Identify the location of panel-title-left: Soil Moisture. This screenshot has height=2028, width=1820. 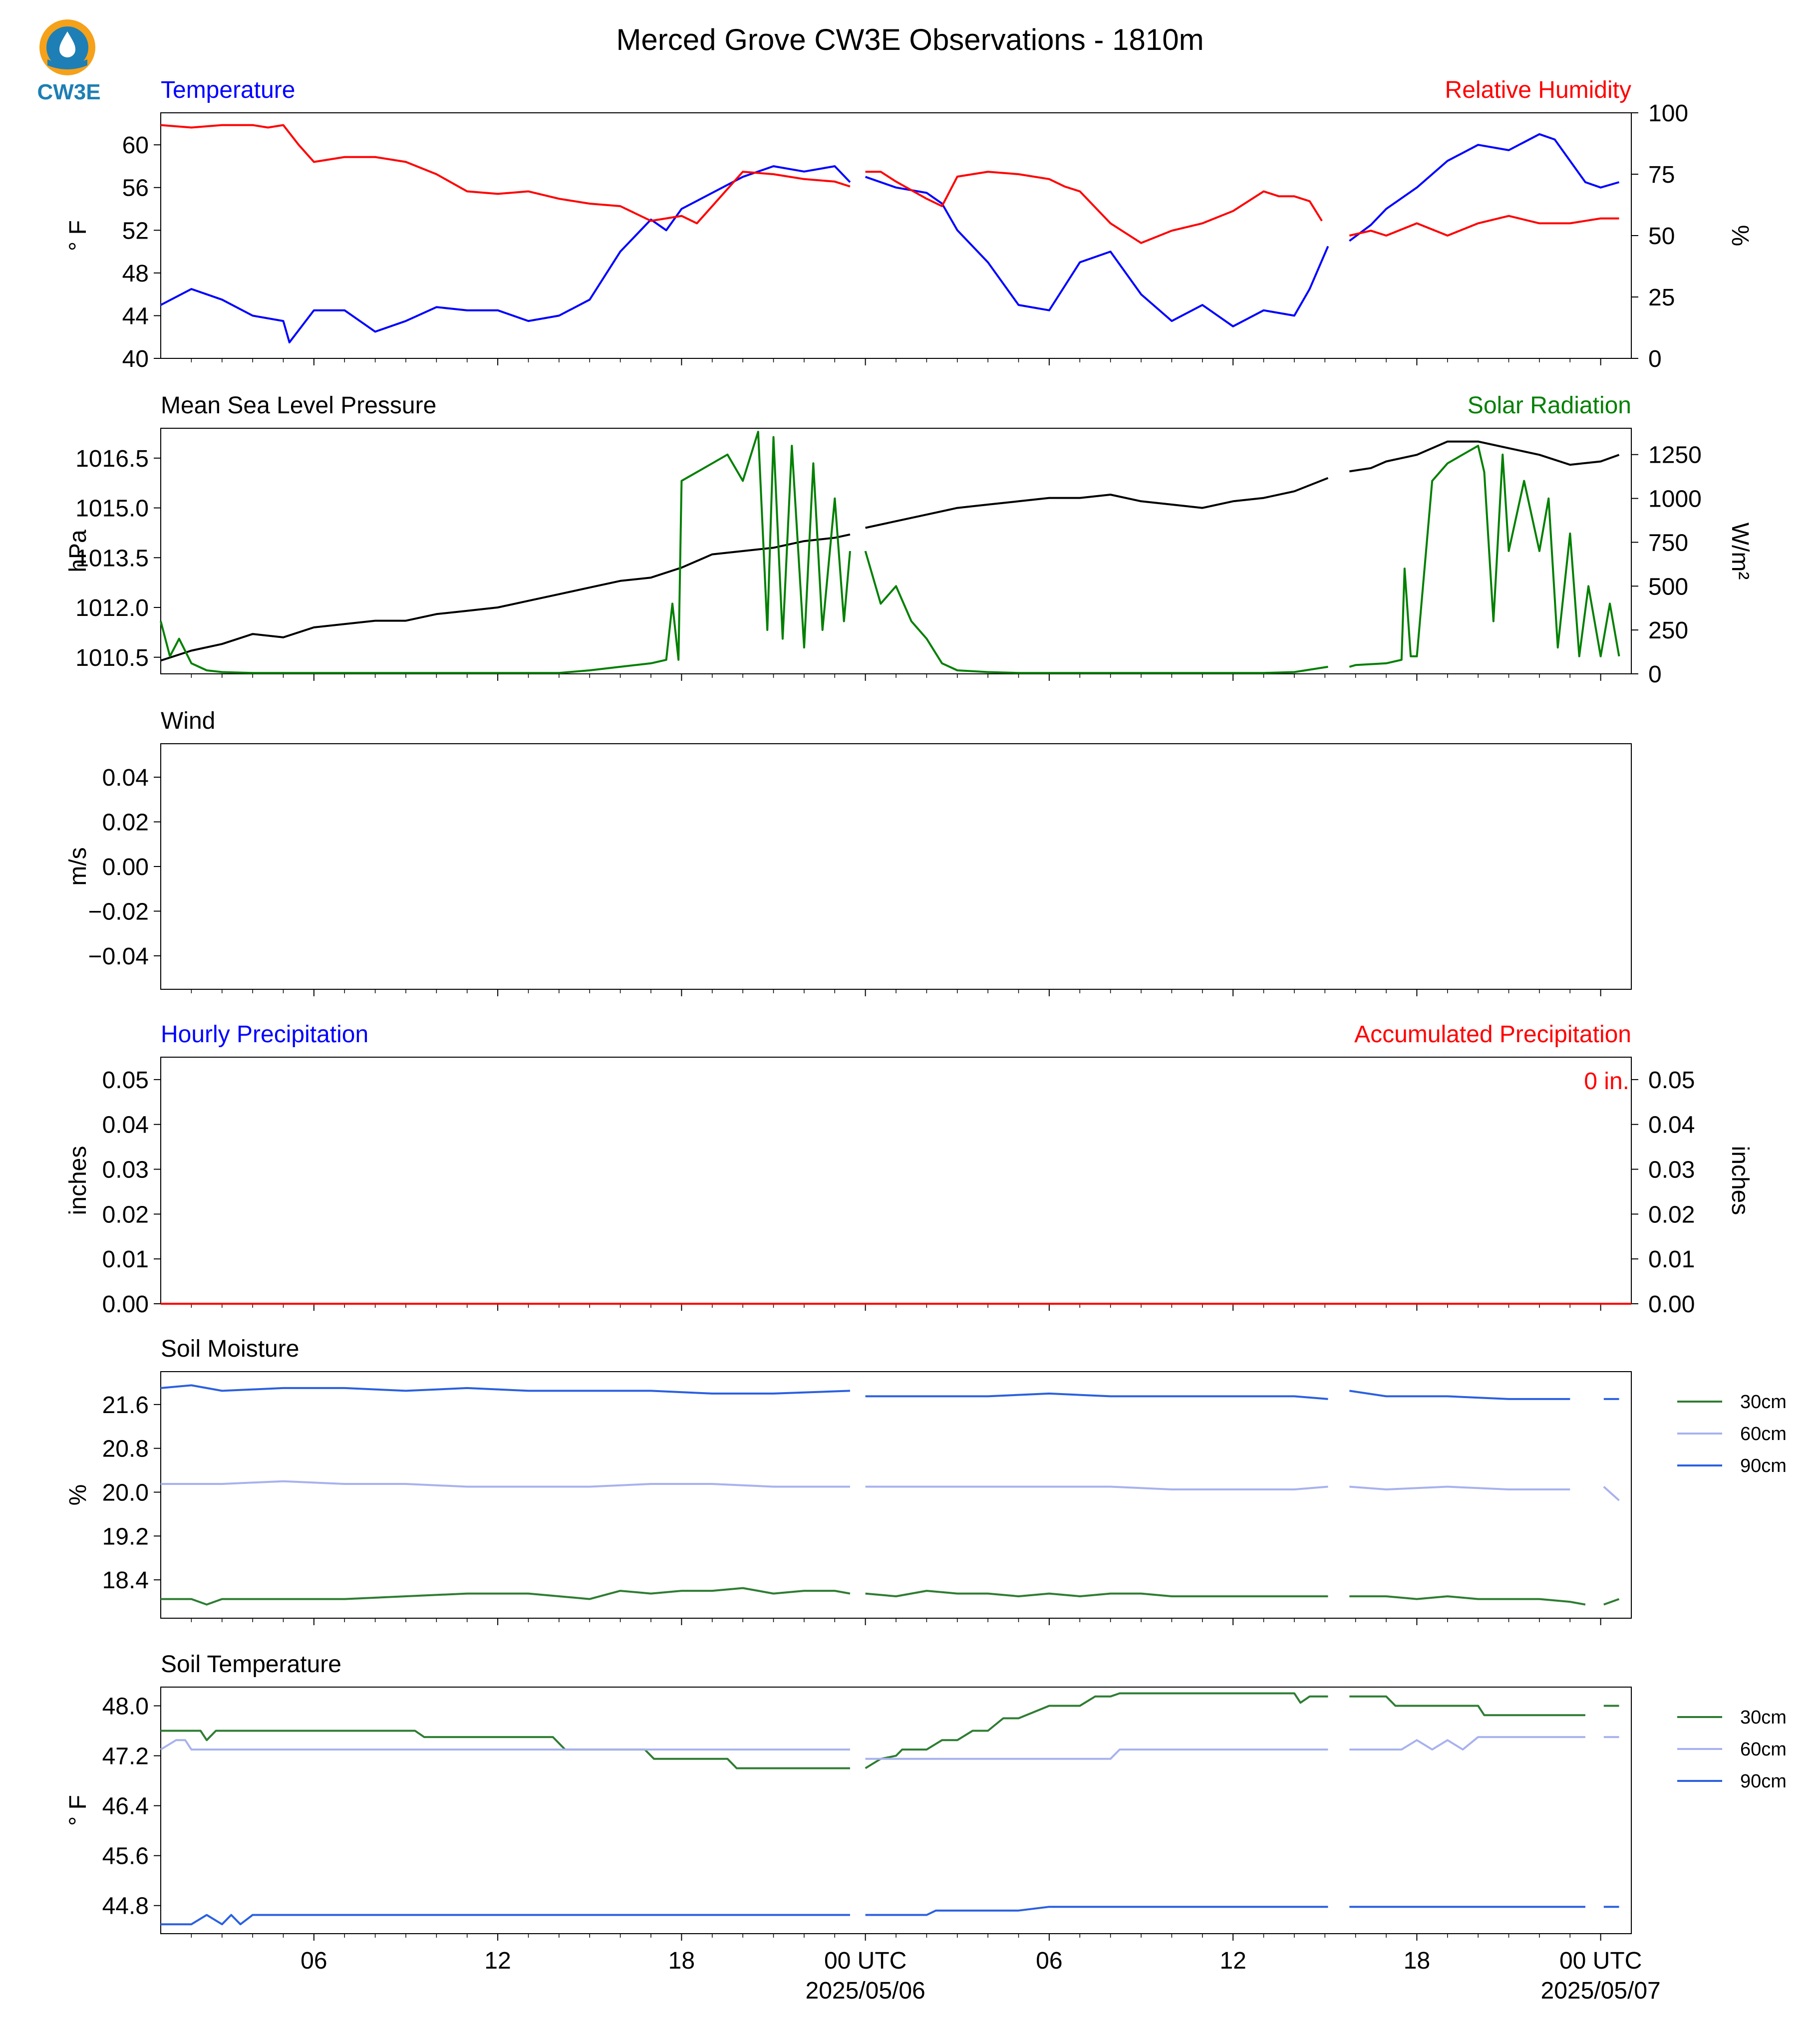
(230, 1349).